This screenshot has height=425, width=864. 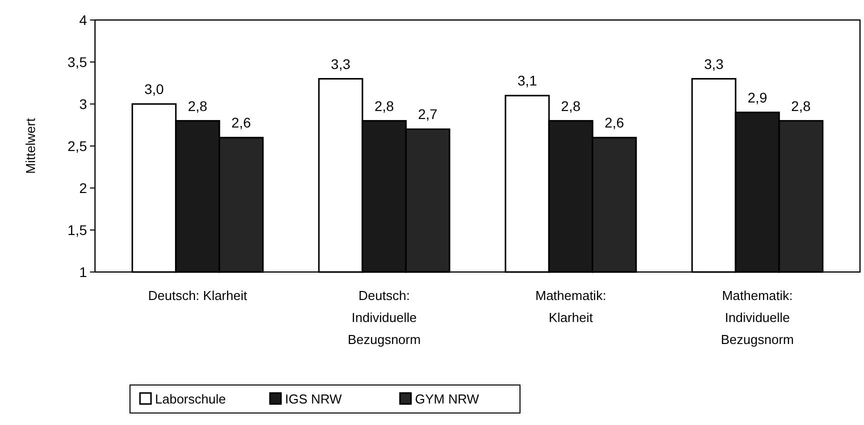 What do you see at coordinates (384, 317) in the screenshot?
I see `x-tick-label: Deutsch: Individuelle Bezugsnorm` at bounding box center [384, 317].